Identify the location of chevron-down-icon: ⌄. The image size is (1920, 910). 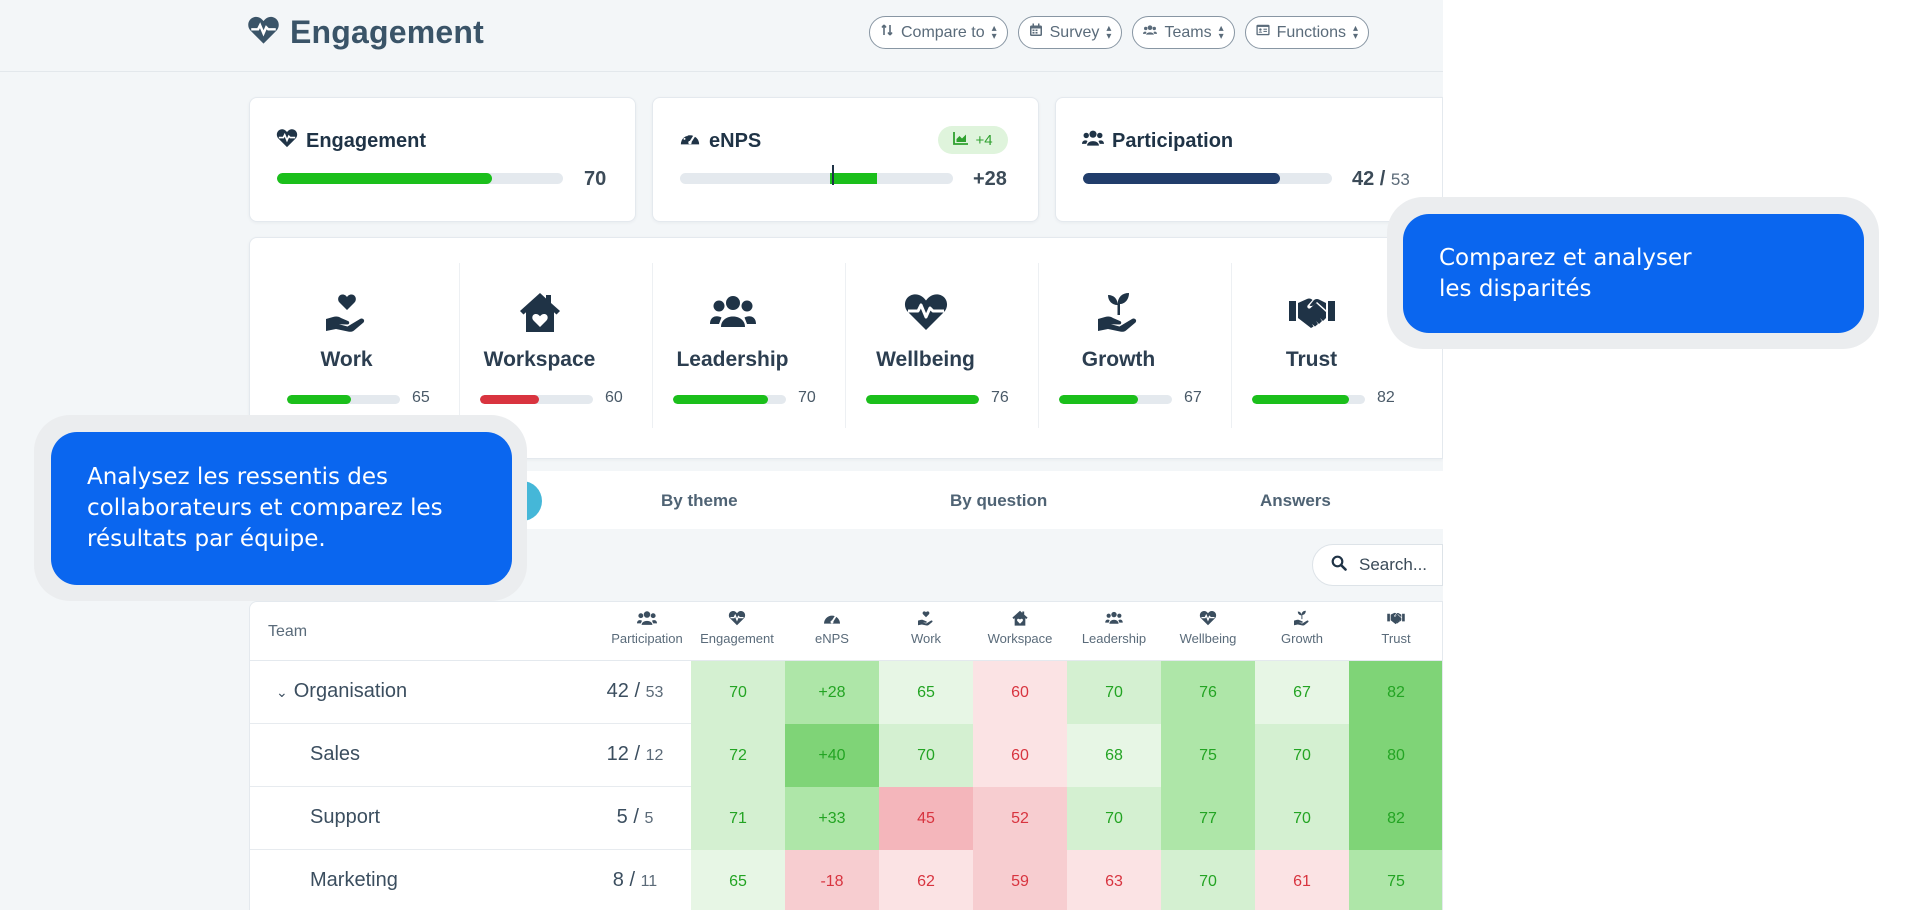
(282, 692).